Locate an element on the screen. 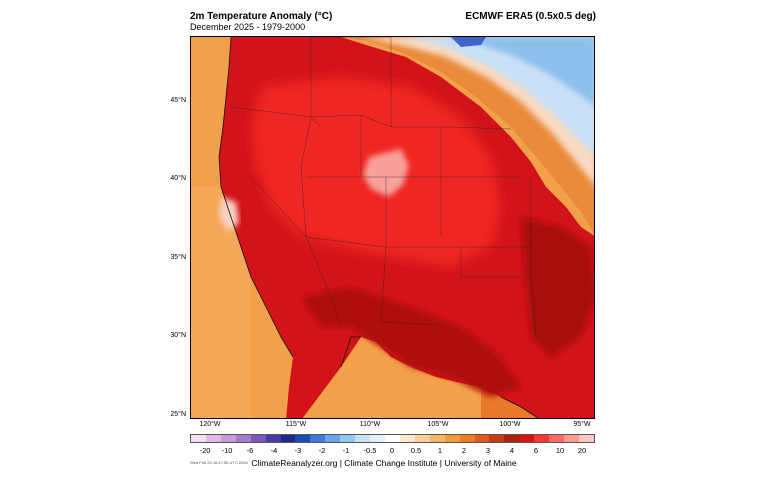 The width and height of the screenshot is (768, 480). colorbar-label: 3 is located at coordinates (488, 450).